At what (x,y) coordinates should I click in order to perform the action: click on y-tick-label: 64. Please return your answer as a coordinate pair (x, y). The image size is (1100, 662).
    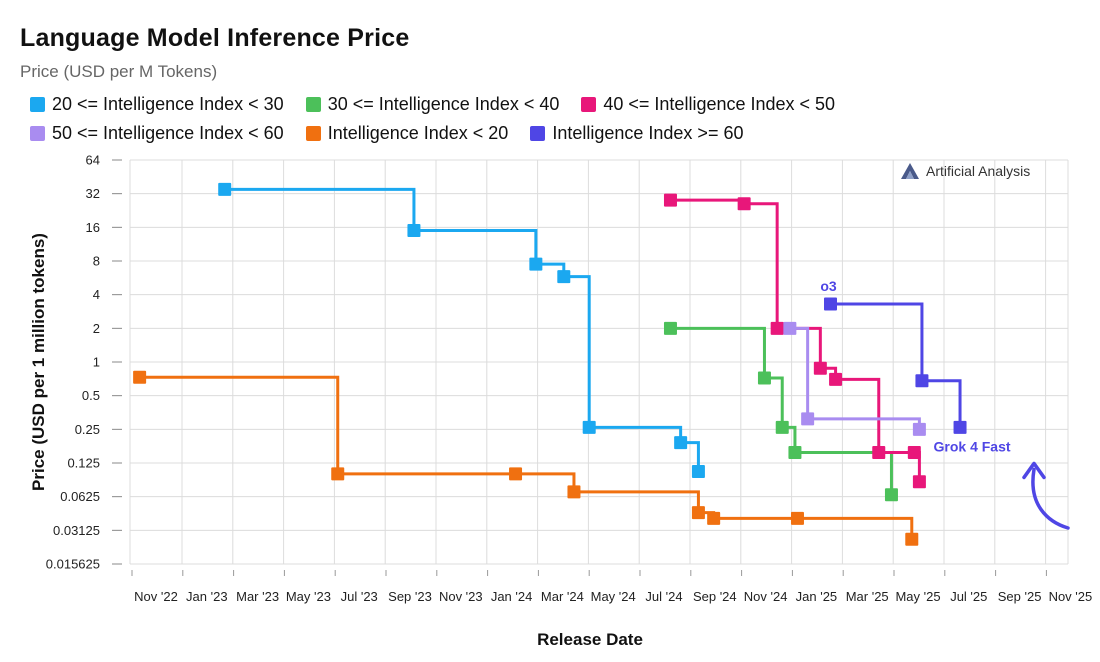
    Looking at the image, I should click on (93, 160).